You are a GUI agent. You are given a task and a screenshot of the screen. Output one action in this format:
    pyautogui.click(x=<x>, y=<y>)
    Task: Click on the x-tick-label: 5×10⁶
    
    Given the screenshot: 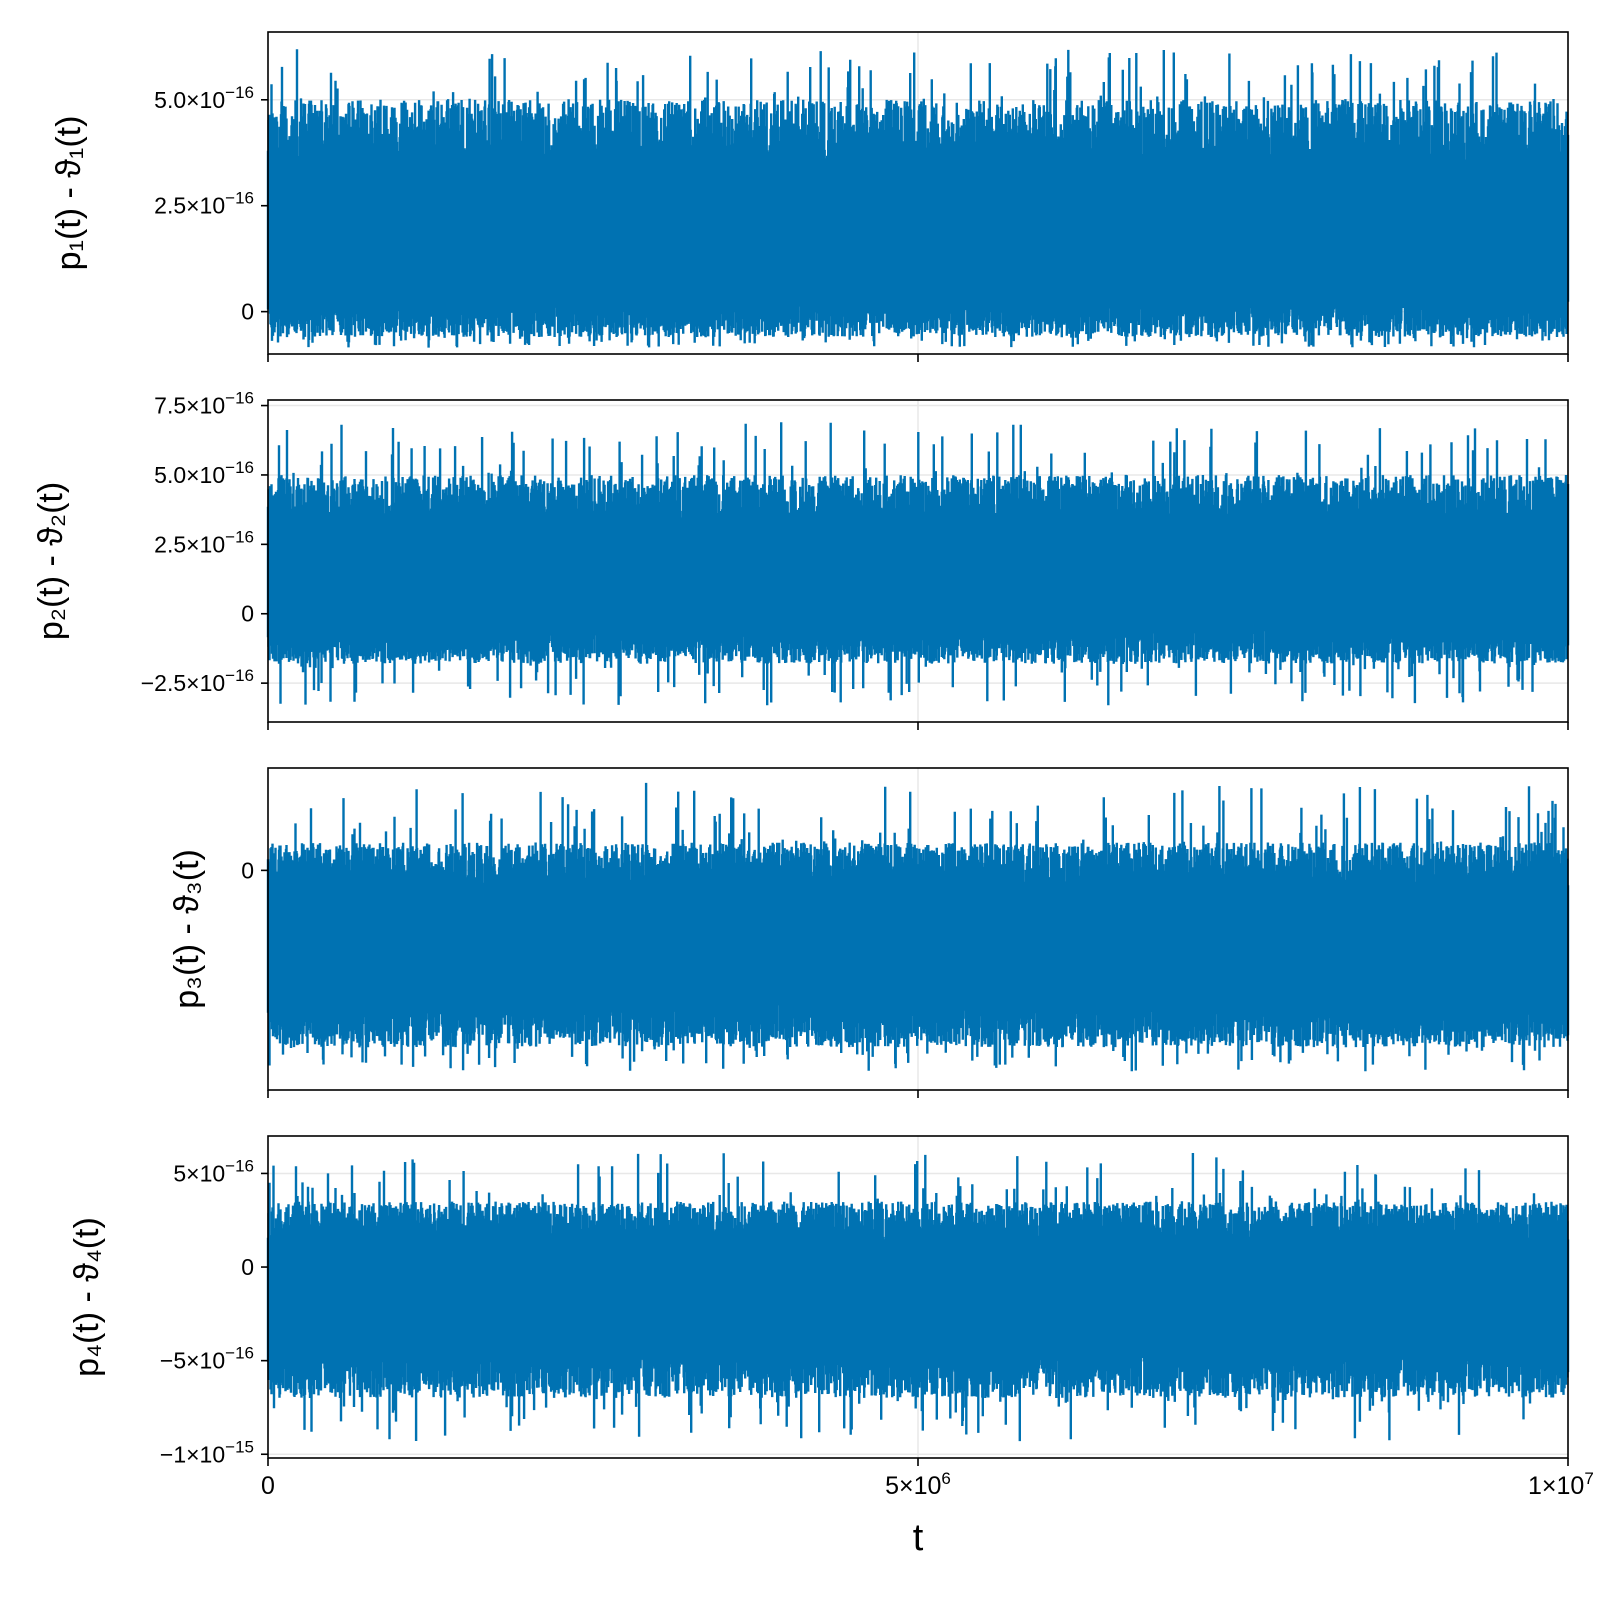 What is the action you would take?
    pyautogui.click(x=918, y=1484)
    